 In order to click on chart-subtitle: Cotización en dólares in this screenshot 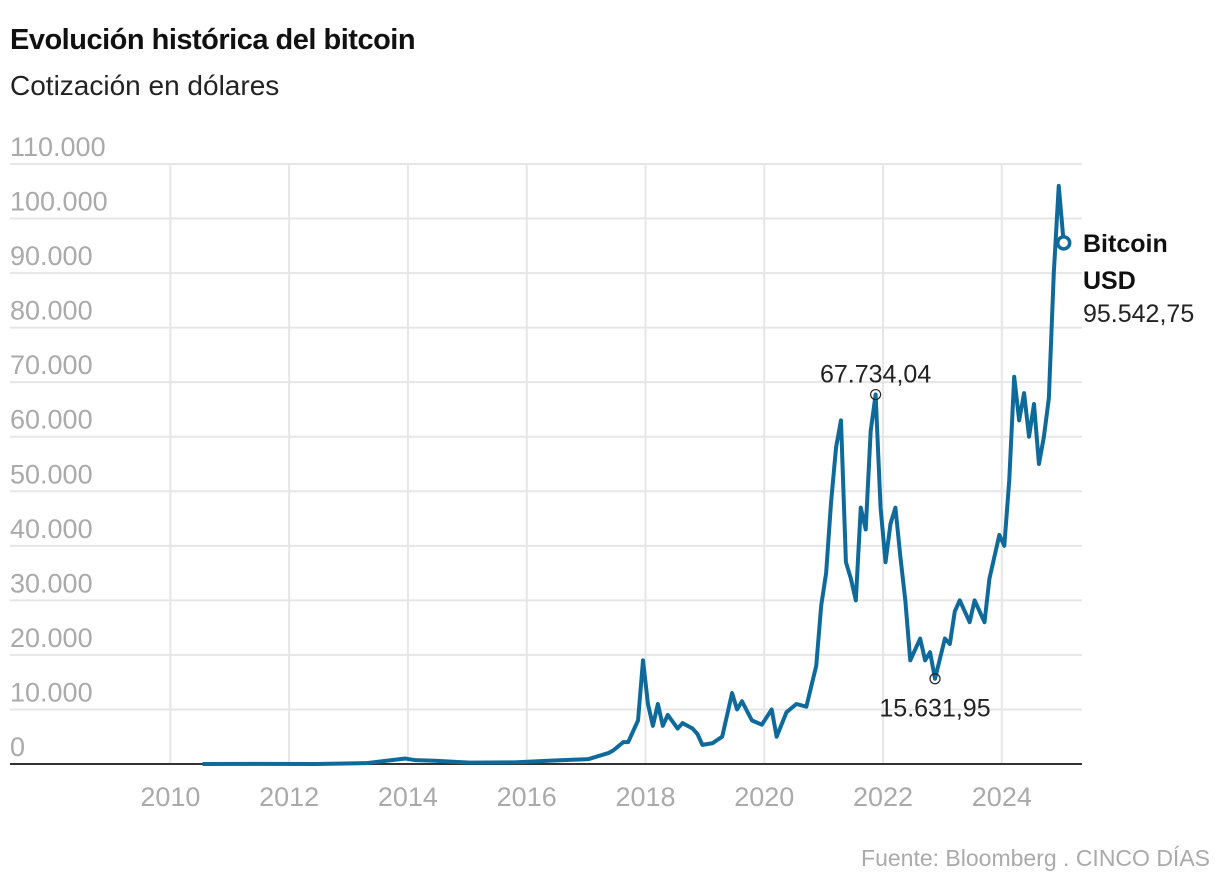, I will do `click(145, 85)`.